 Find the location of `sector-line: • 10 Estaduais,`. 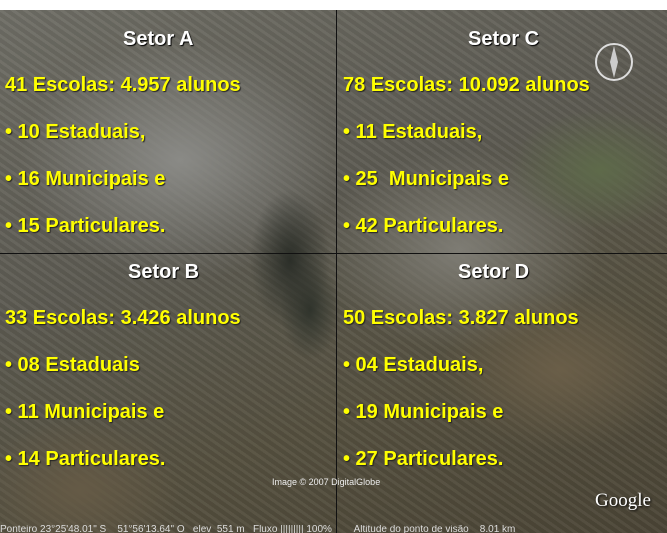

sector-line: • 10 Estaduais, is located at coordinates (75, 132).